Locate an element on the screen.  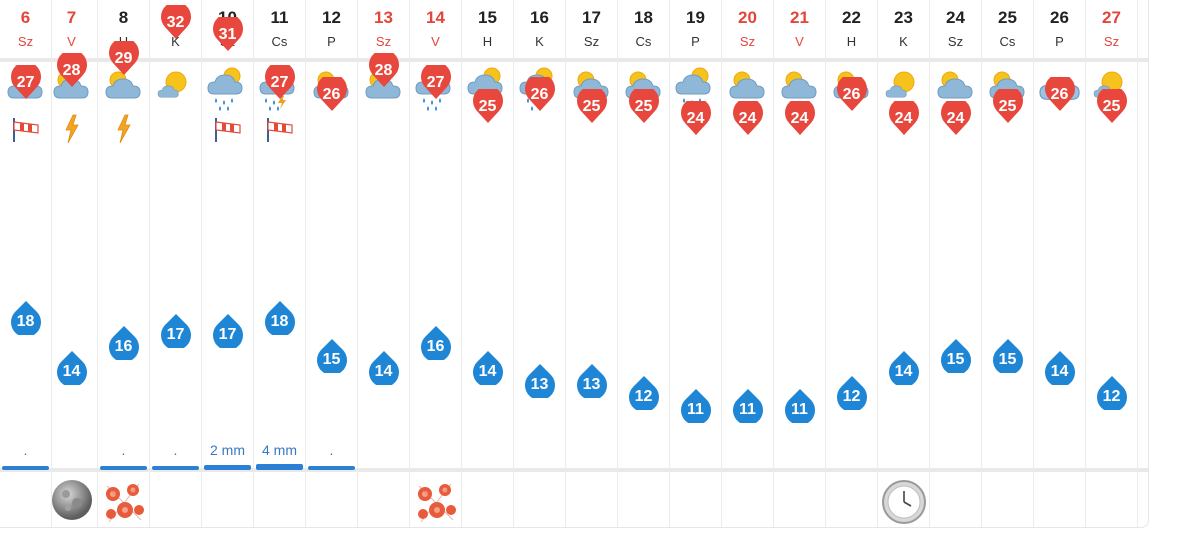
sun-behind-cloud-icon is located at coordinates (175, 89).